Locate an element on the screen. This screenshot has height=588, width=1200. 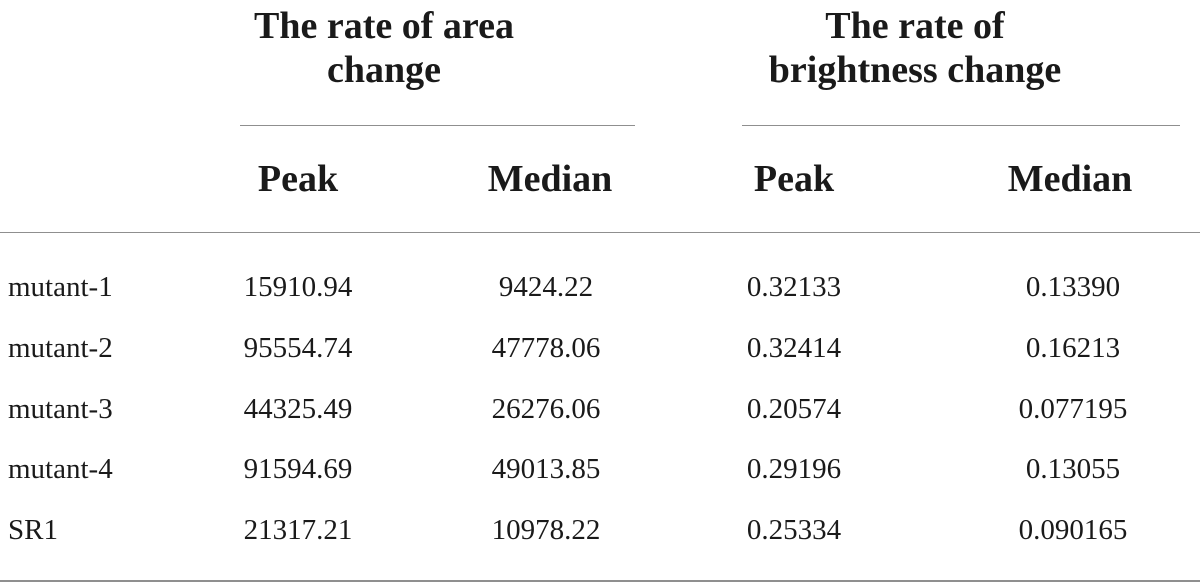
cell-brightness-peak: 0.25334 is located at coordinates (794, 530).